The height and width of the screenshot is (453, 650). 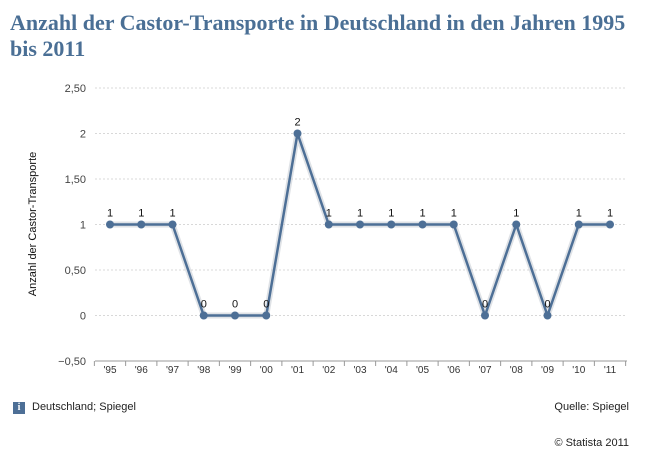 What do you see at coordinates (516, 370) in the screenshot?
I see `x-tick-label: '08` at bounding box center [516, 370].